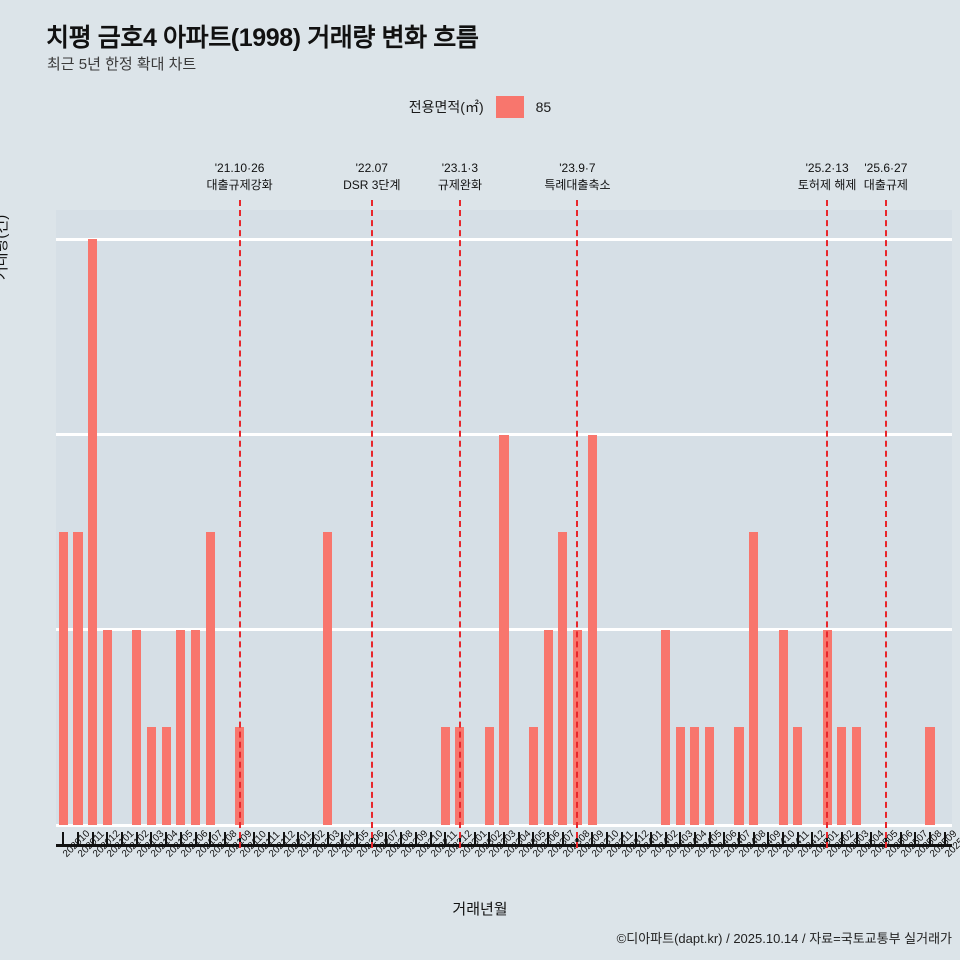 This screenshot has height=960, width=960. What do you see at coordinates (577, 185) in the screenshot?
I see `event-description: 특례대출축소` at bounding box center [577, 185].